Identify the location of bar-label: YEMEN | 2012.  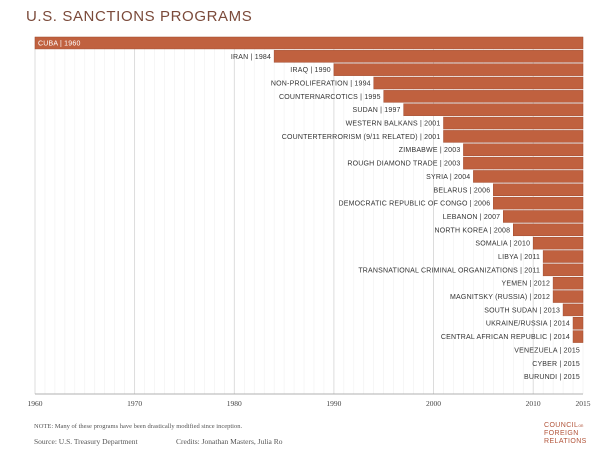
(526, 284).